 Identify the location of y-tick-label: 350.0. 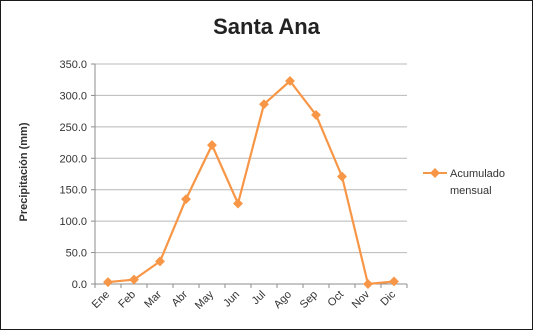
(73, 65).